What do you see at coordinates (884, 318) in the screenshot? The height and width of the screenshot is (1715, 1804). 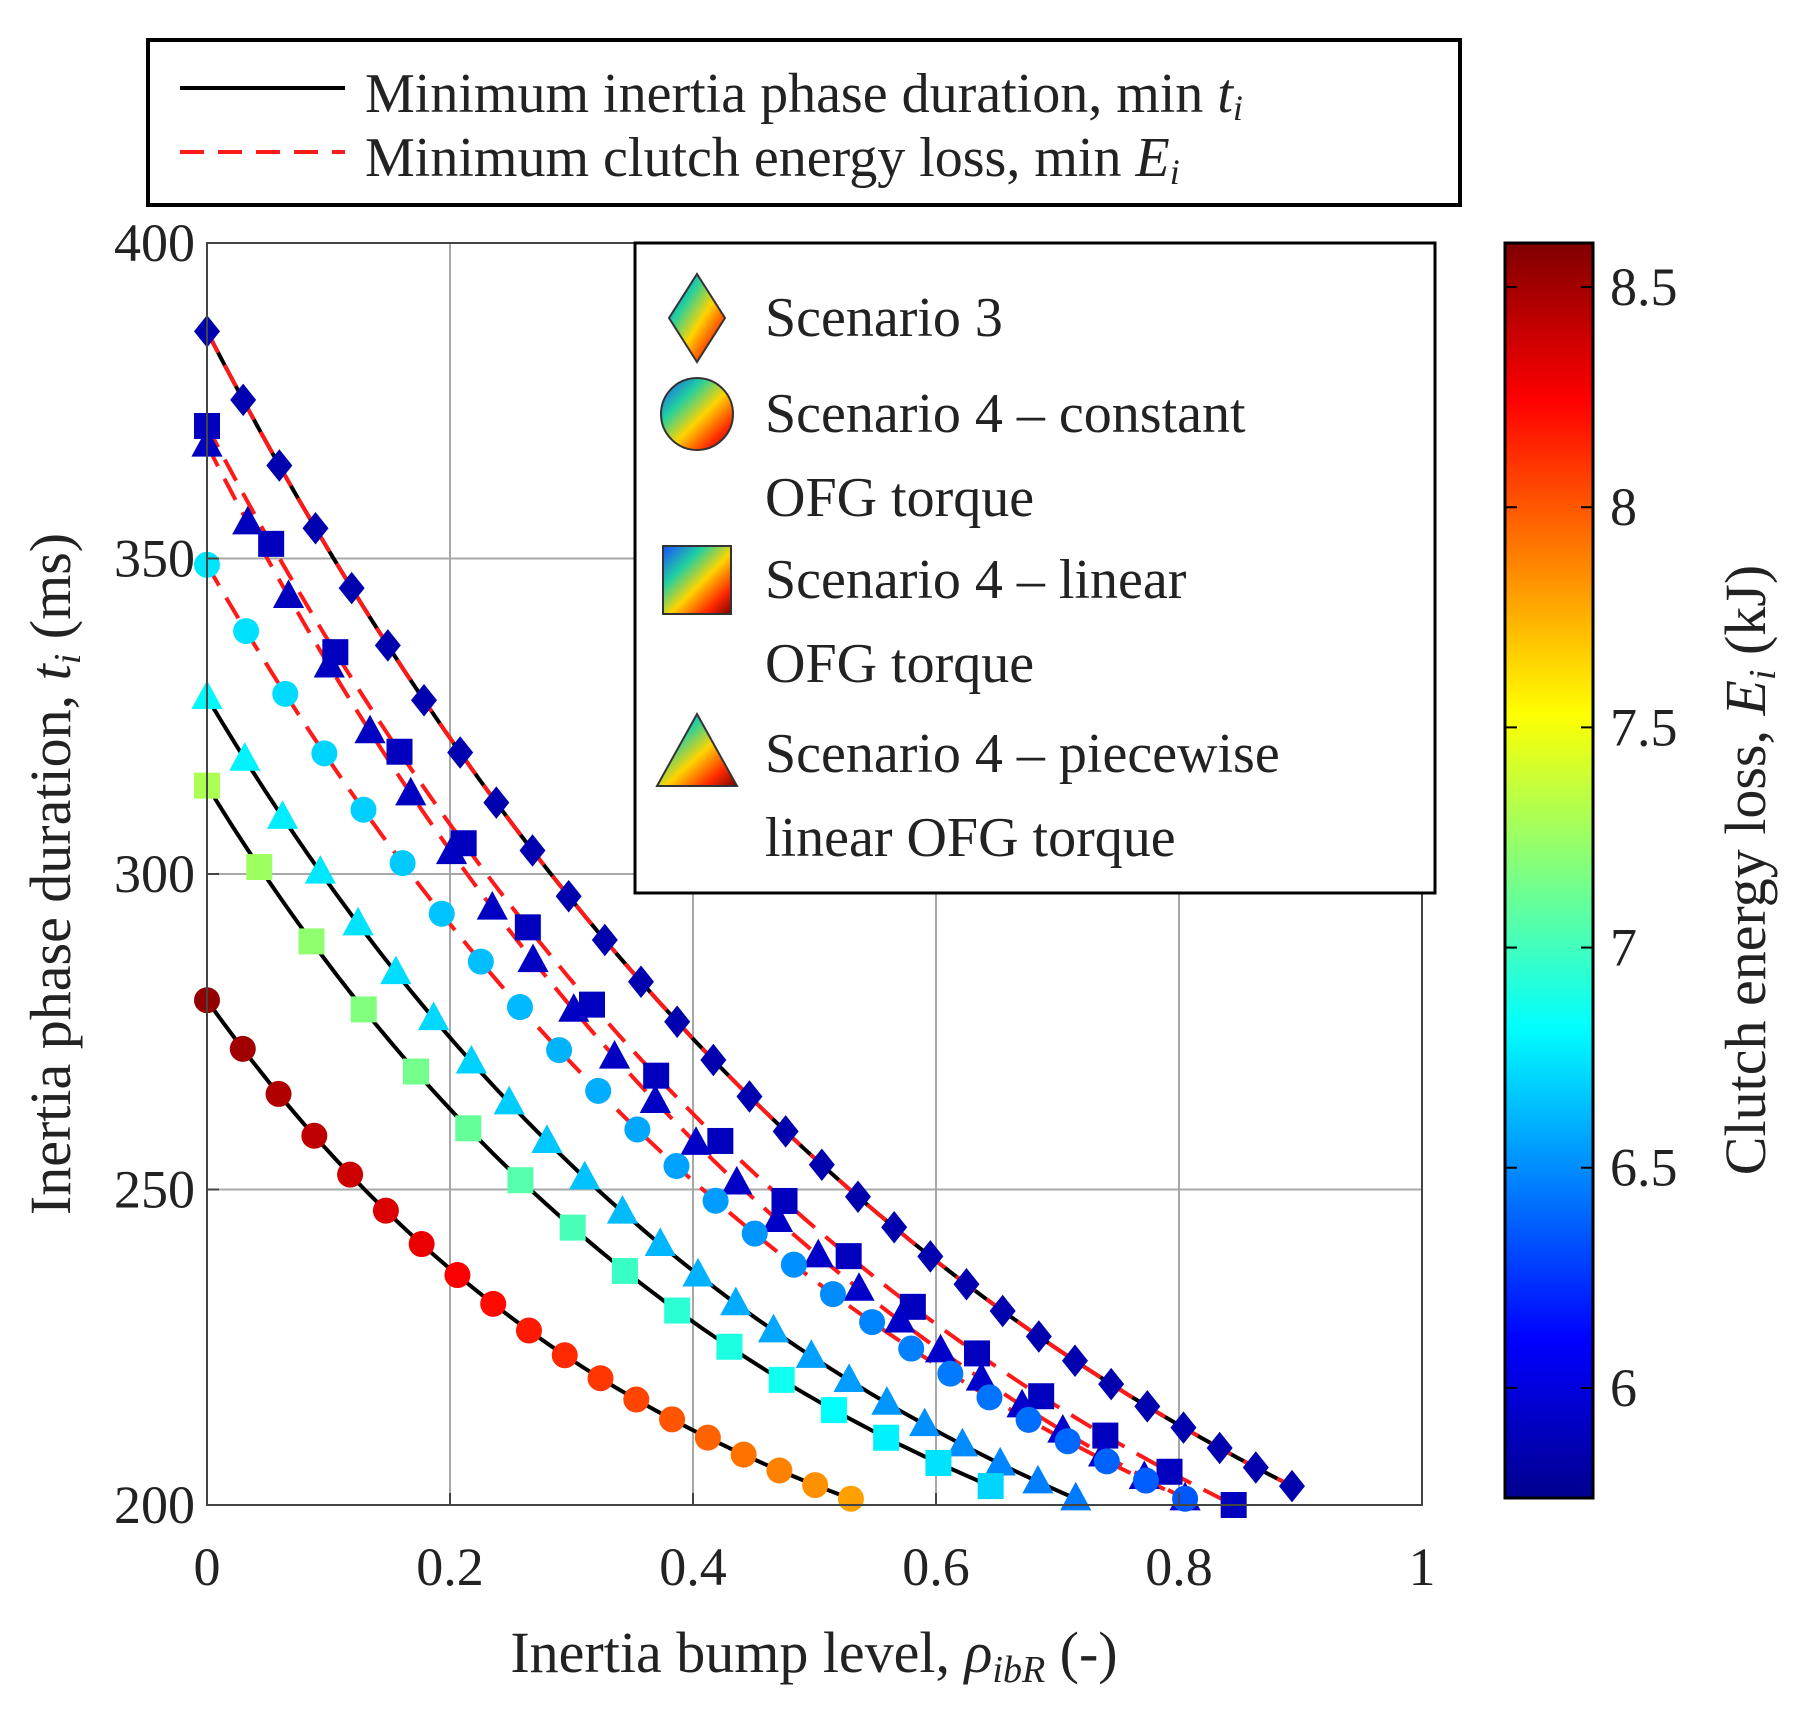 I see `marker-legend-label: Scenario 3` at bounding box center [884, 318].